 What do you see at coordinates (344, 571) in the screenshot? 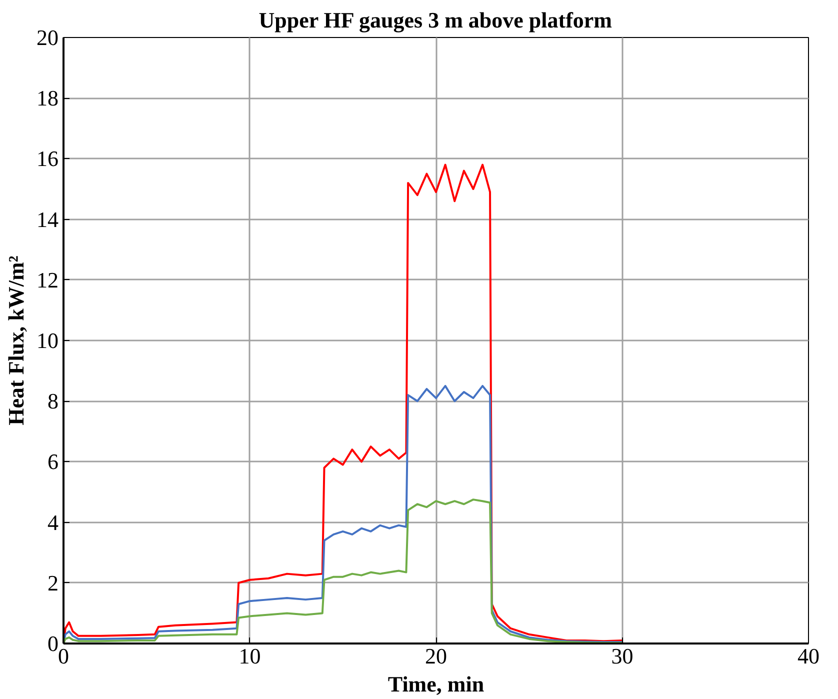
I see `line-series` at bounding box center [344, 571].